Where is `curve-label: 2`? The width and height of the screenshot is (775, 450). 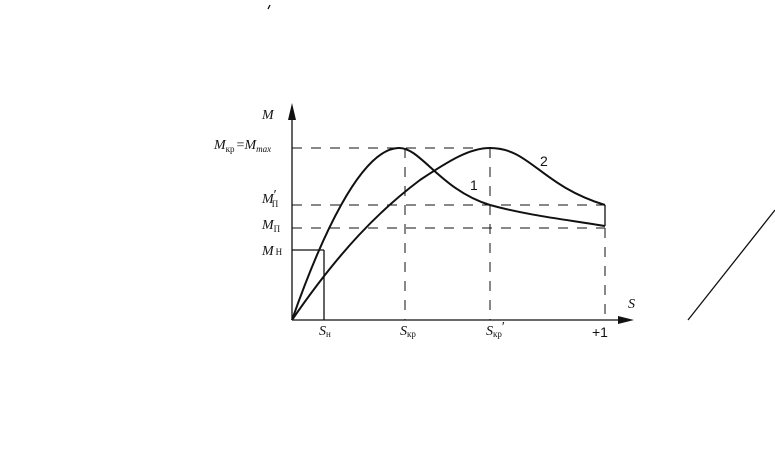
curve-label: 2 is located at coordinates (544, 161).